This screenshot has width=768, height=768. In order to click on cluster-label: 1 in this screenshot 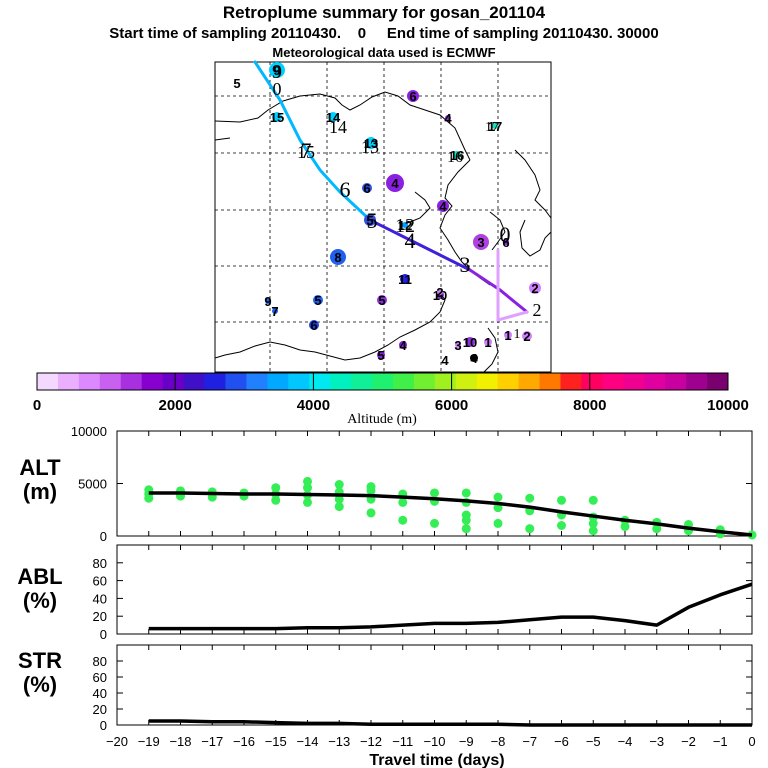, I will do `click(507, 335)`.